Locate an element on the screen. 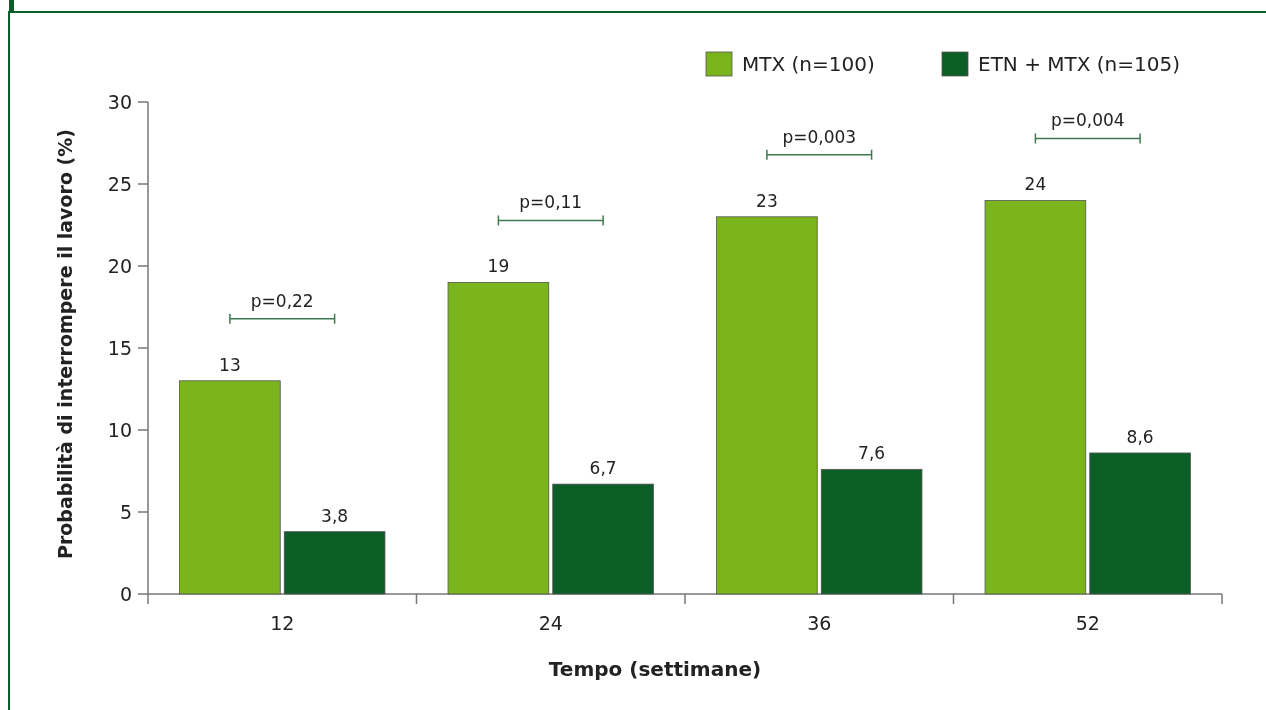 This screenshot has height=710, width=1266. y-tick-label: 5 is located at coordinates (125, 511).